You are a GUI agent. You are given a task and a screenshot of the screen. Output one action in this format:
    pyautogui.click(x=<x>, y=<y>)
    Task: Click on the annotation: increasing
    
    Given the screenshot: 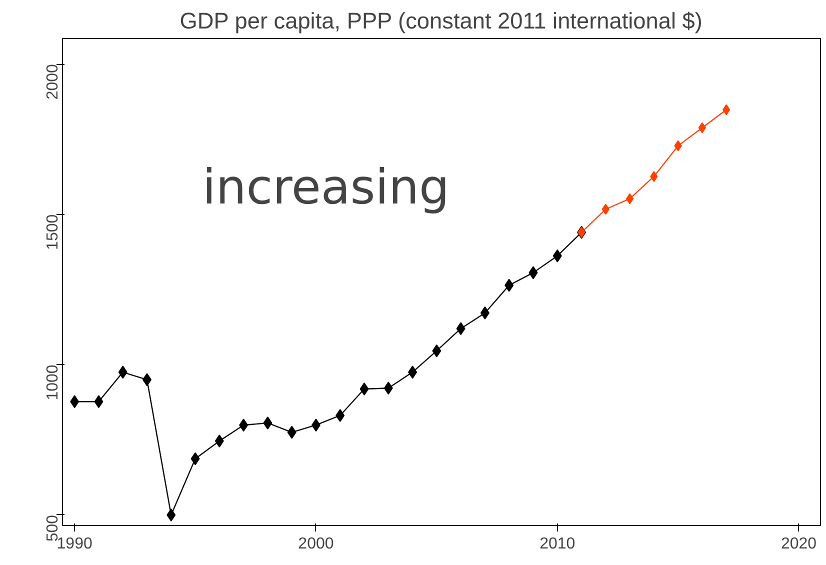 What is the action you would take?
    pyautogui.click(x=326, y=188)
    